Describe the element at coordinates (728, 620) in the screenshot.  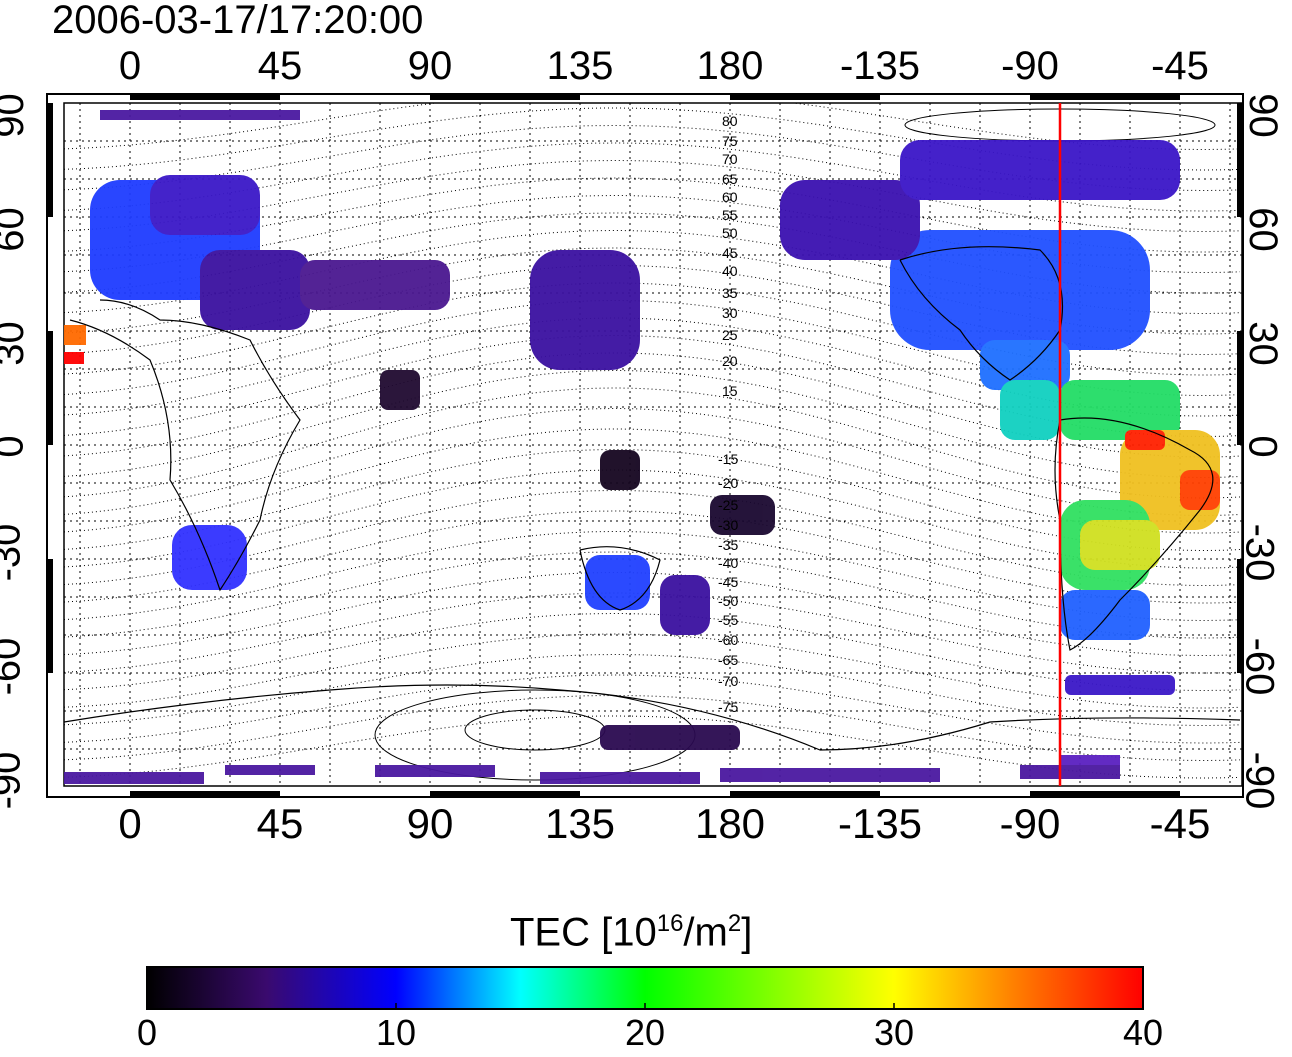
I see `contour-label: -55` at that location.